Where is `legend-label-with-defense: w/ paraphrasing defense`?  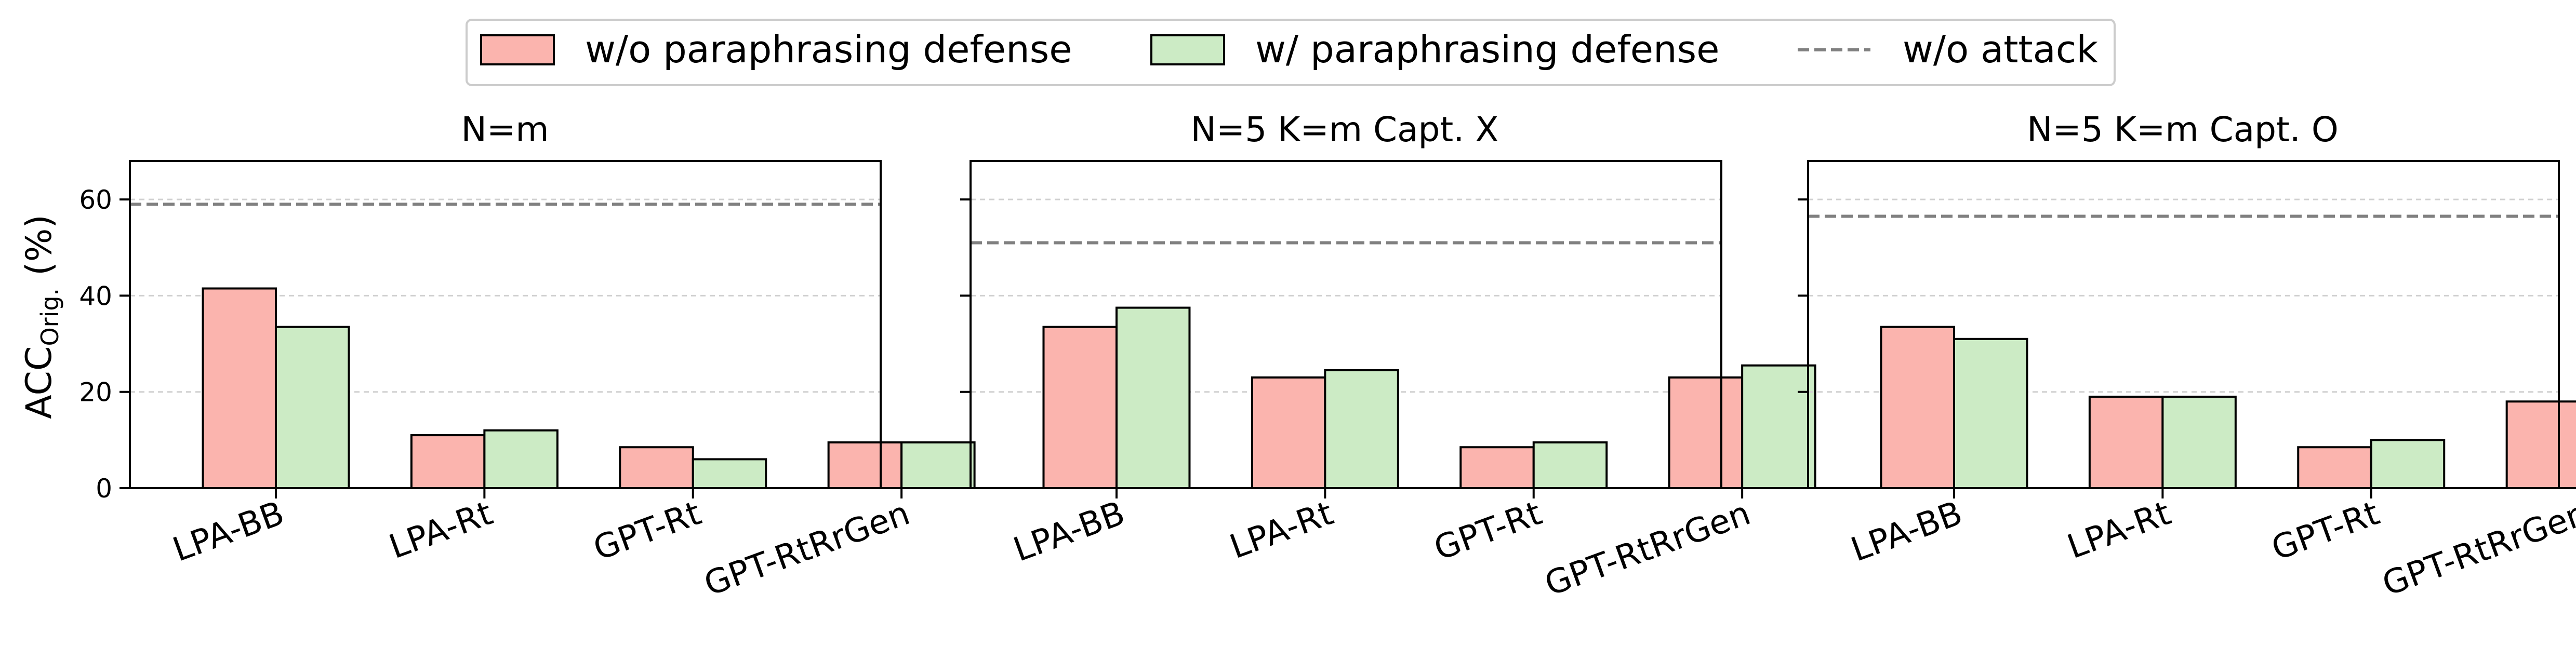
legend-label-with-defense: w/ paraphrasing defense is located at coordinates (1487, 49).